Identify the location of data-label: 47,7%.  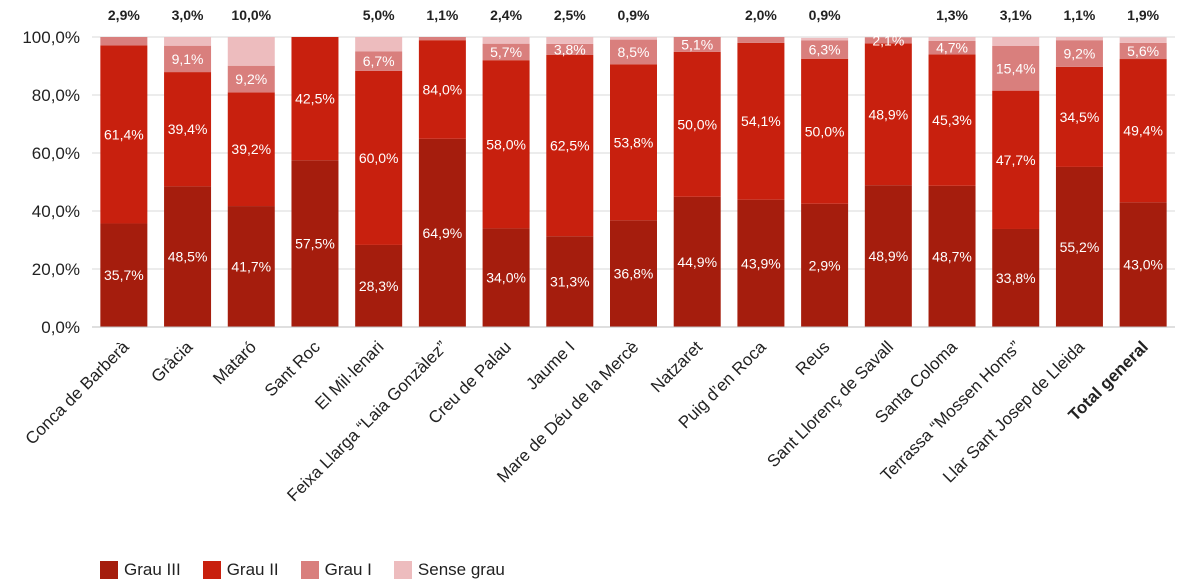
(1016, 160).